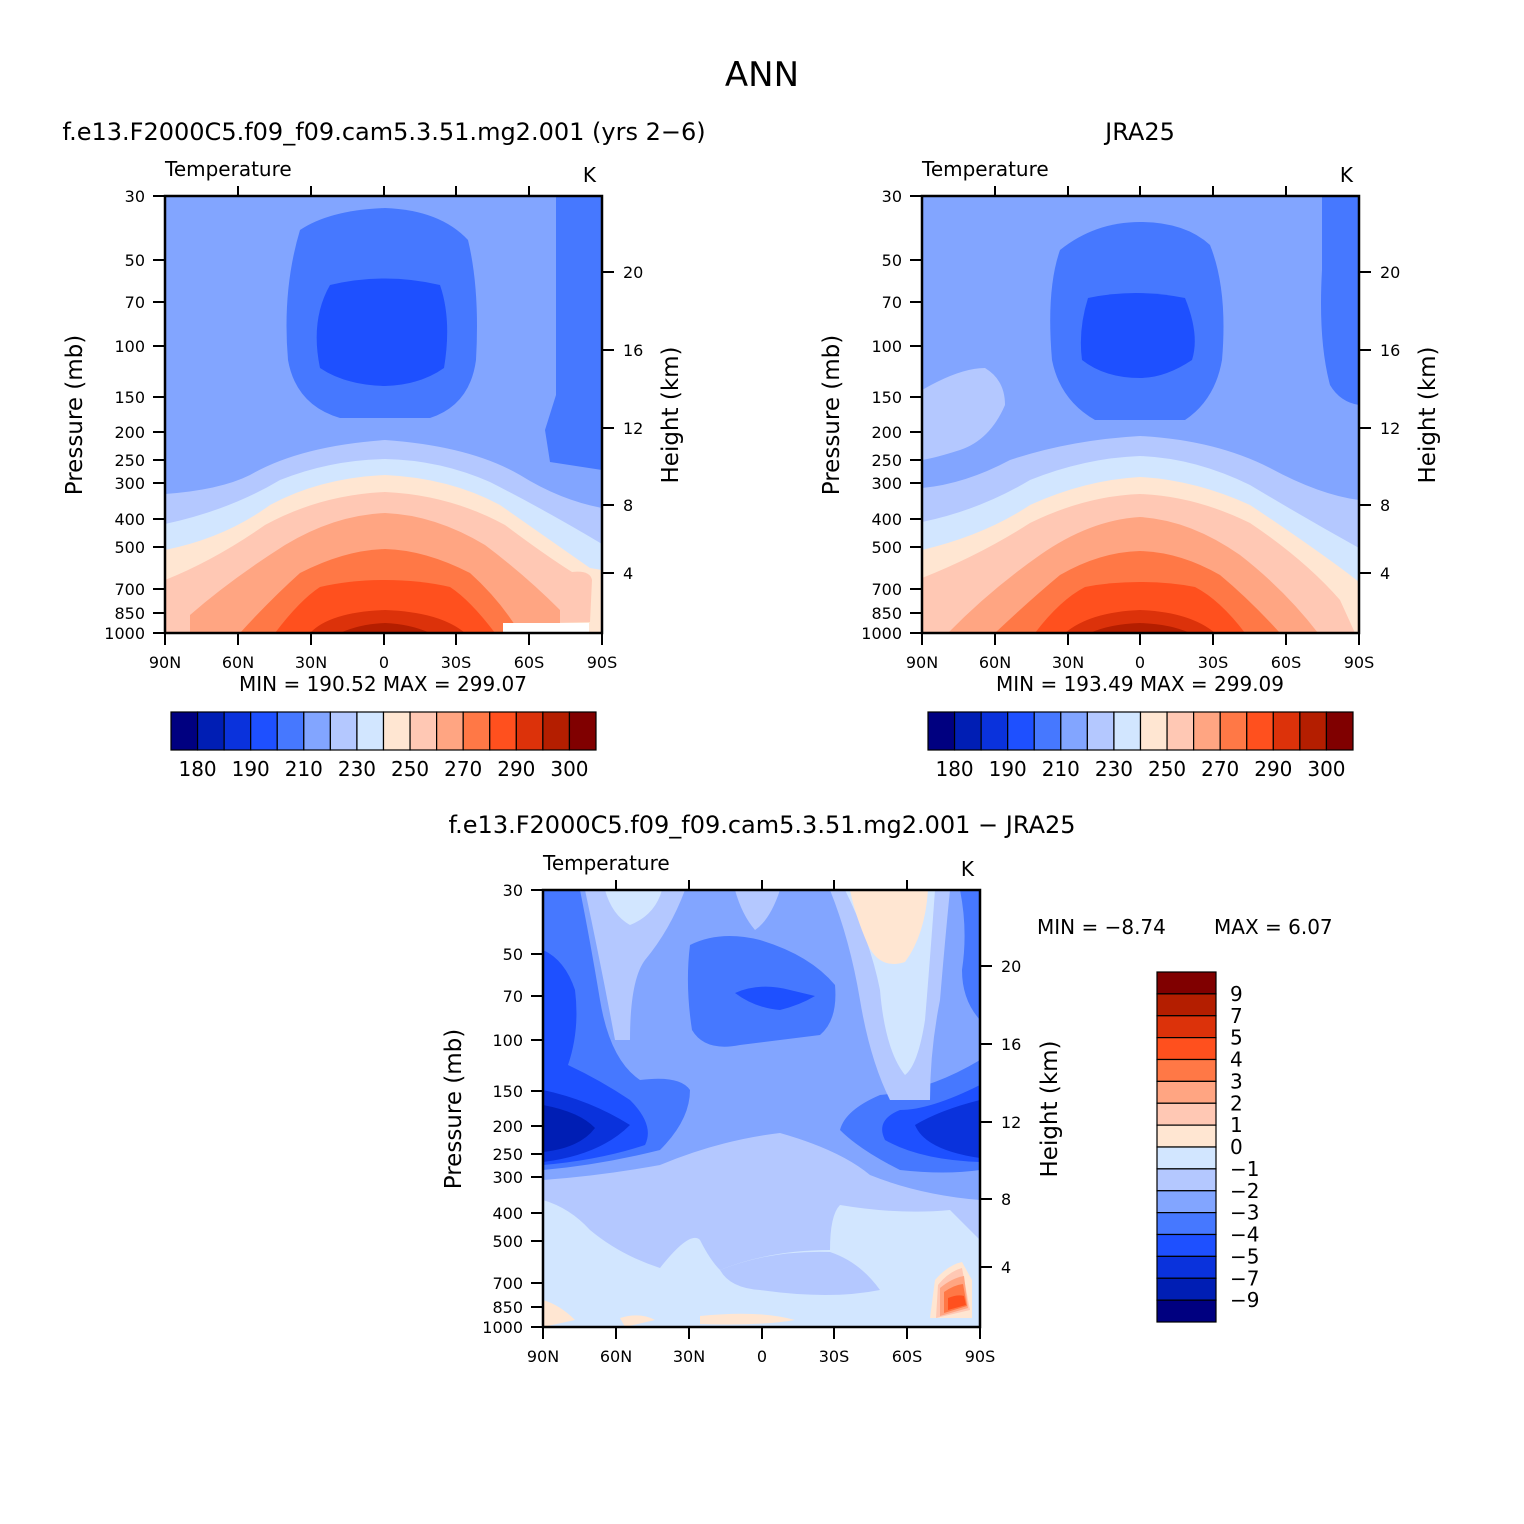 Image resolution: width=1524 pixels, height=1524 pixels. Describe the element at coordinates (502, 1327) in the screenshot. I see `p-tick-label: 1000` at that location.